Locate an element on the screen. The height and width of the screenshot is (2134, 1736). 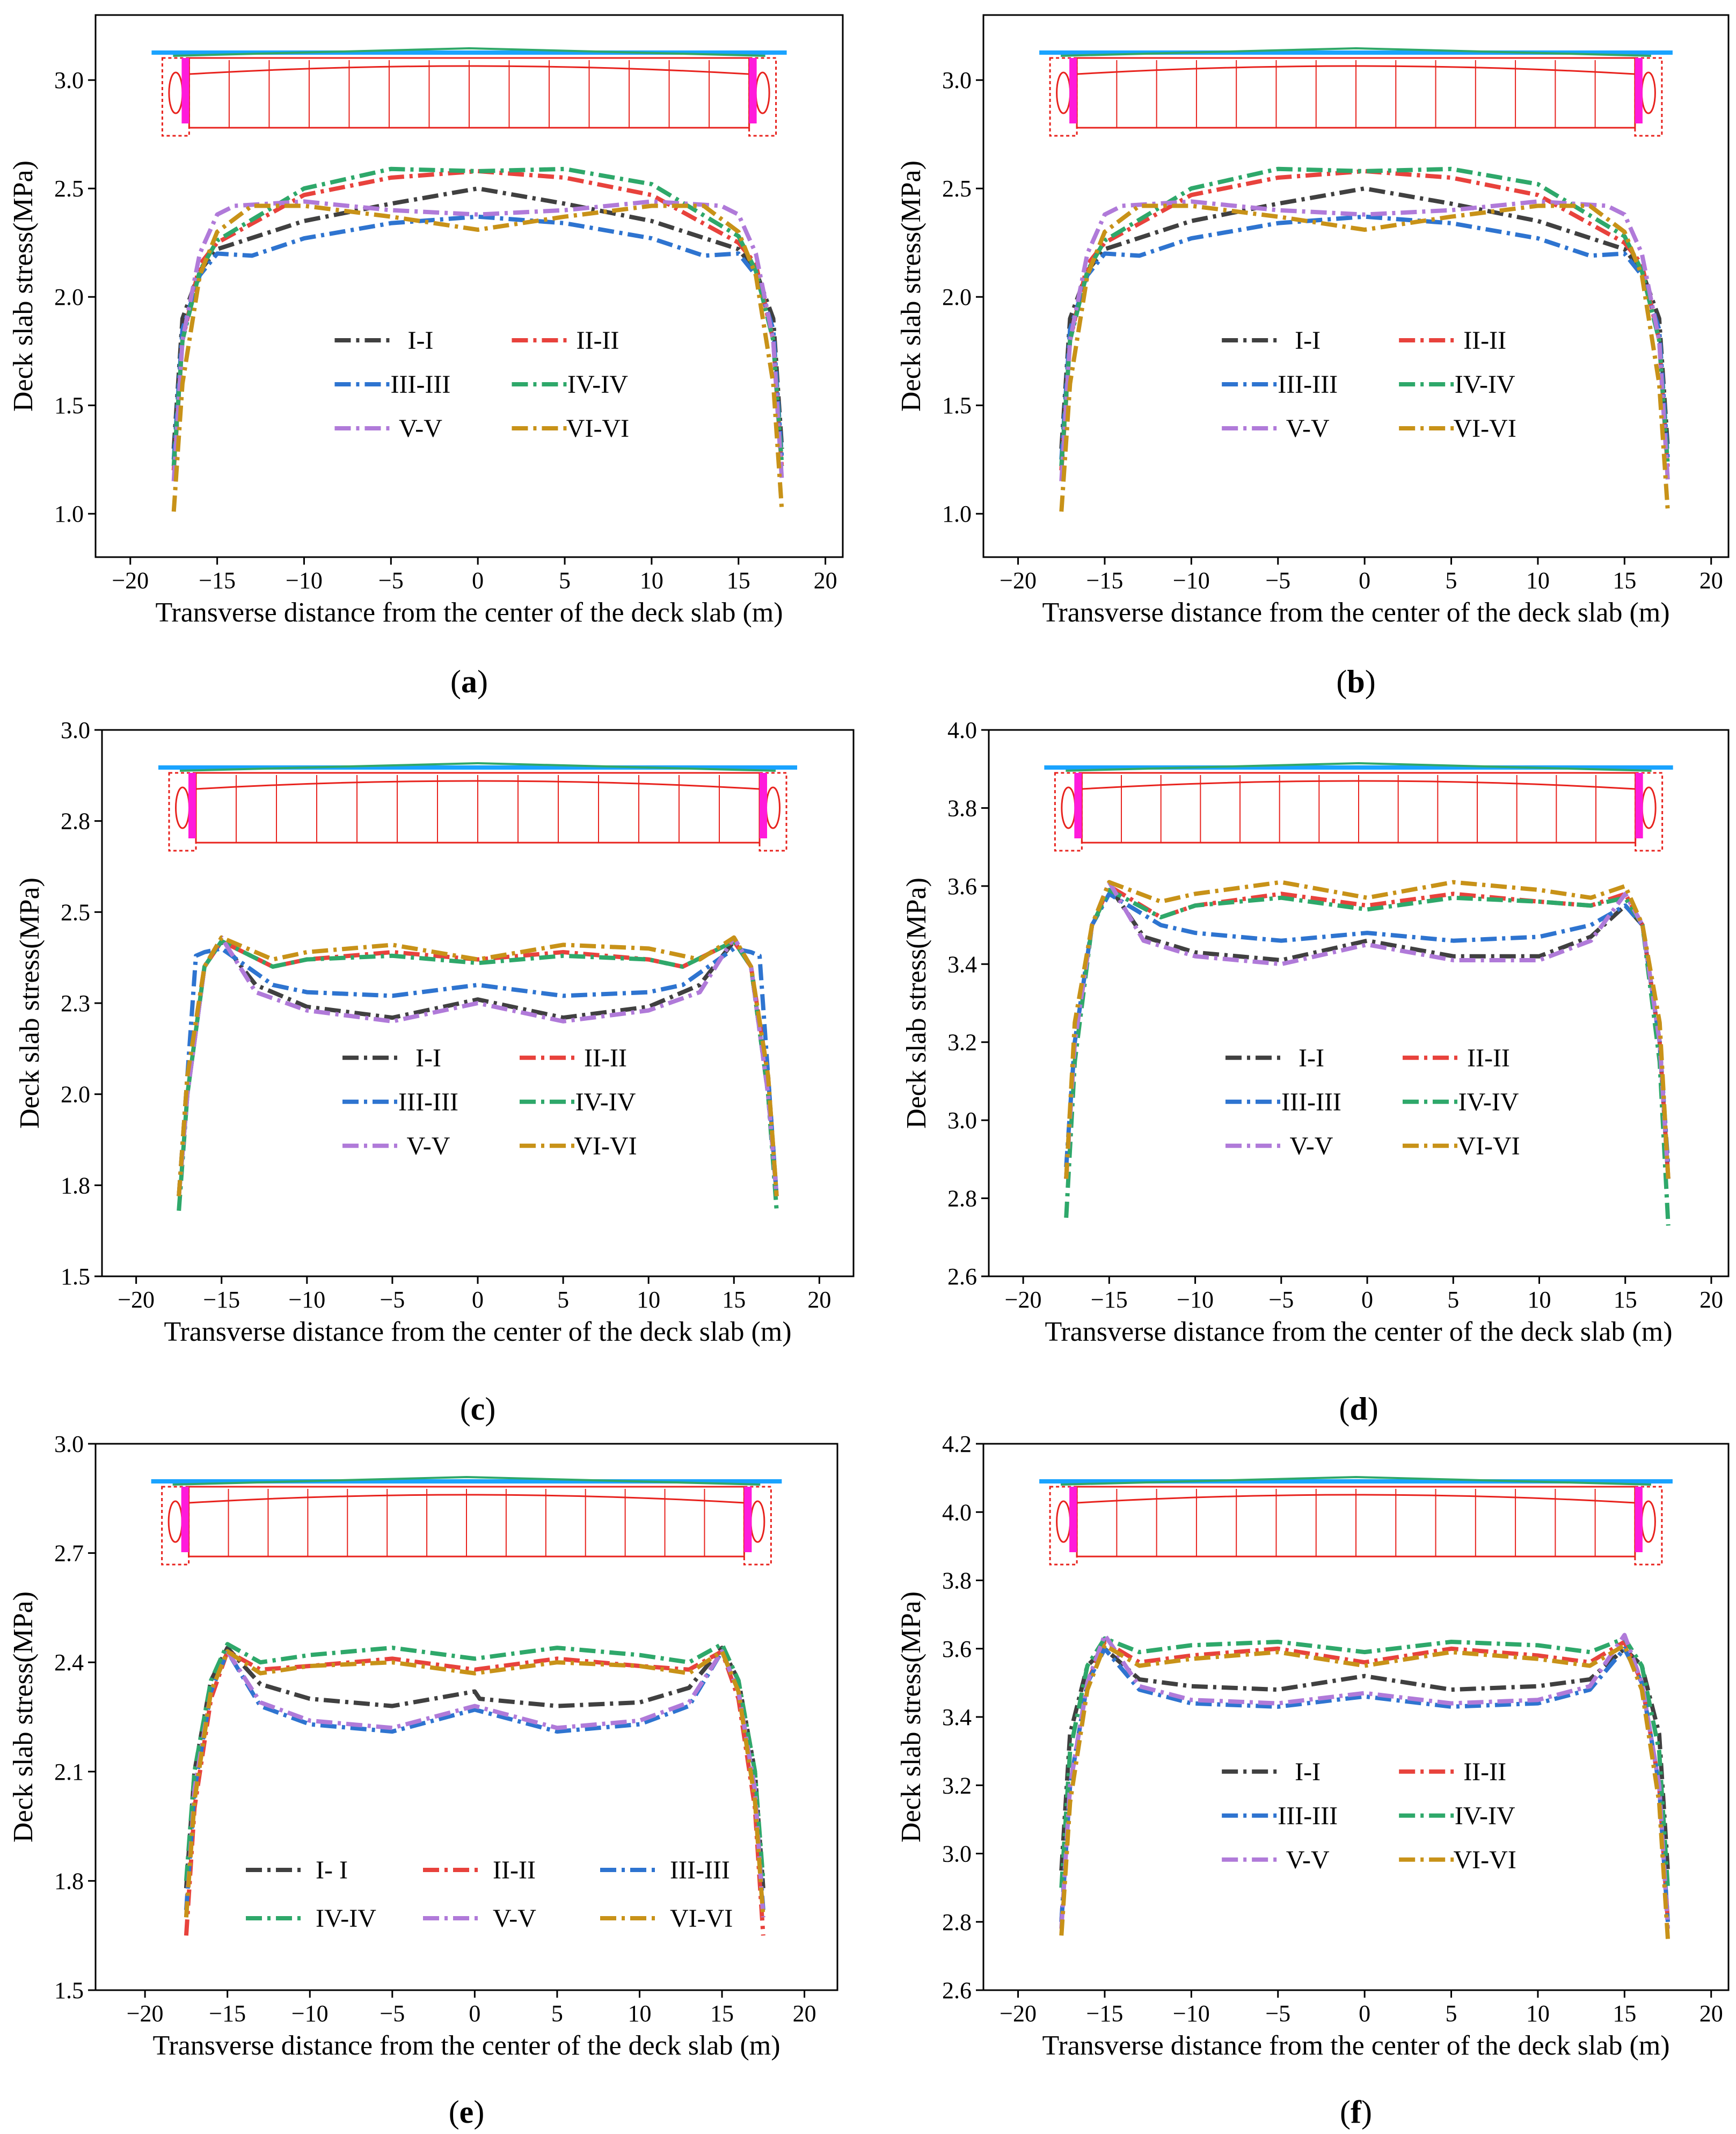
series-line-III-III is located at coordinates (477, 337).